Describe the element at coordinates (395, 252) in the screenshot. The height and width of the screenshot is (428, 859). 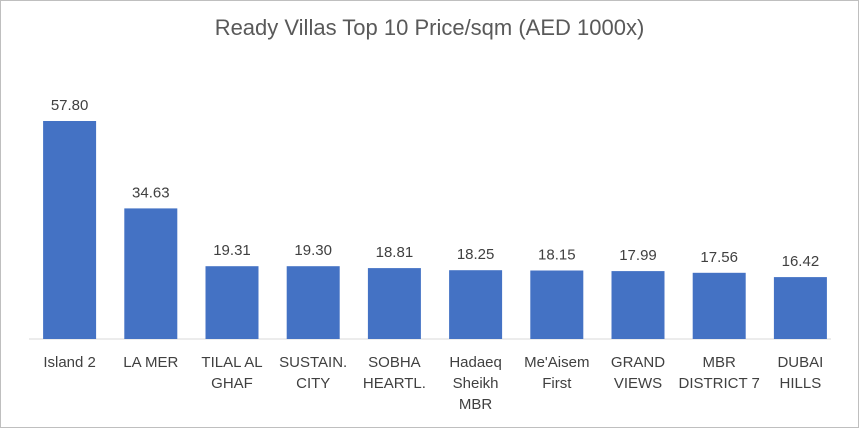
I see `value-label-5: 18.81` at that location.